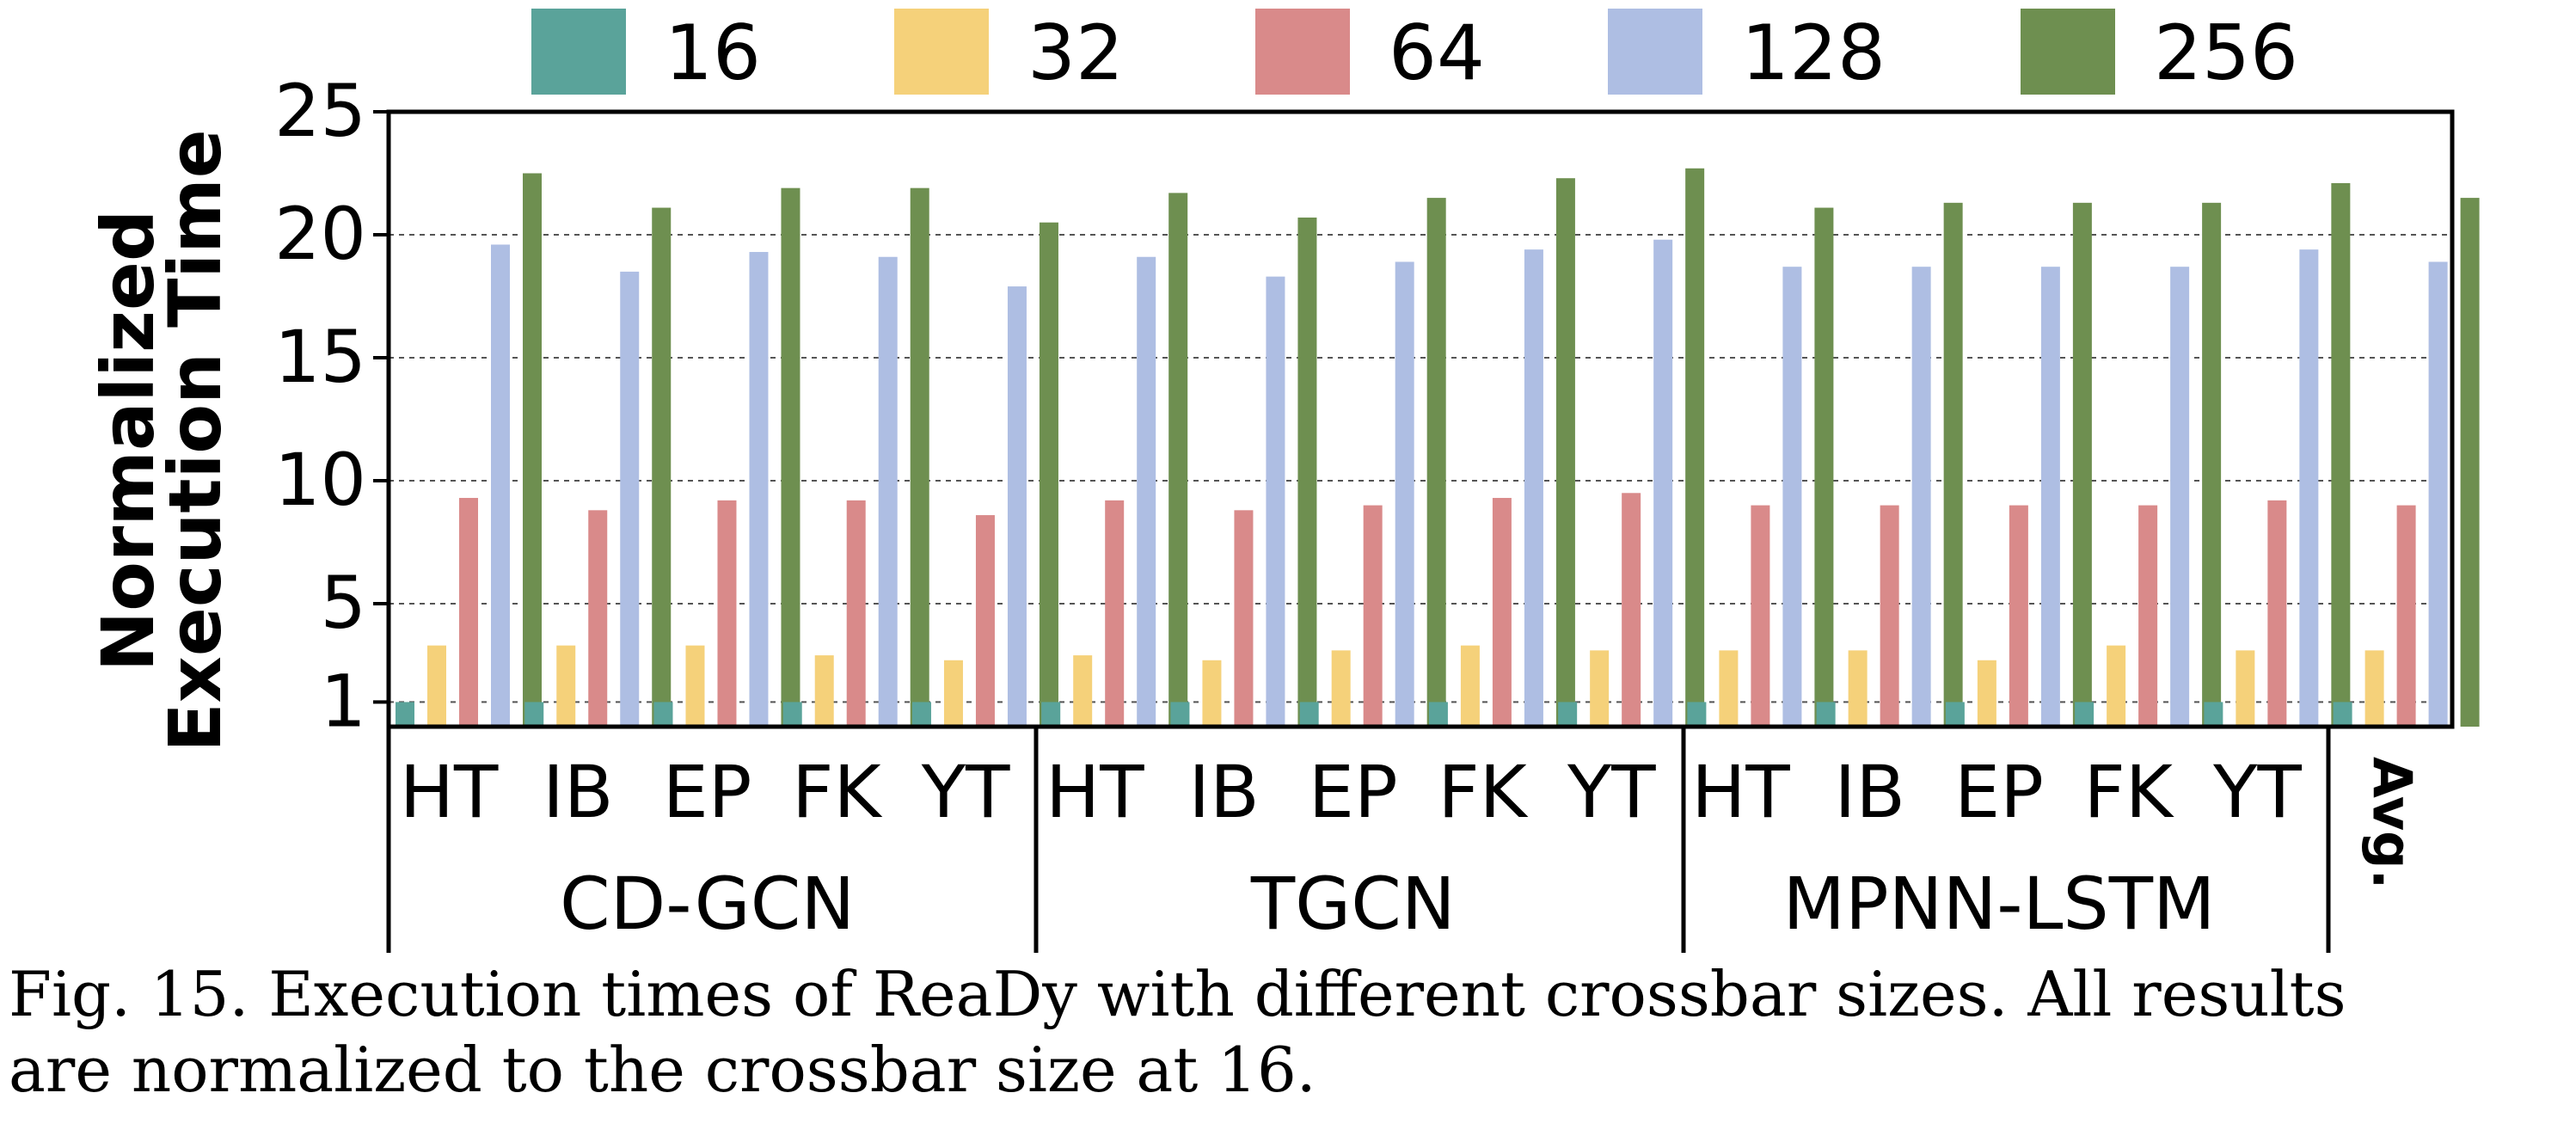 This screenshot has height=1142, width=2576. What do you see at coordinates (320, 111) in the screenshot?
I see `y-tick-label: 25` at bounding box center [320, 111].